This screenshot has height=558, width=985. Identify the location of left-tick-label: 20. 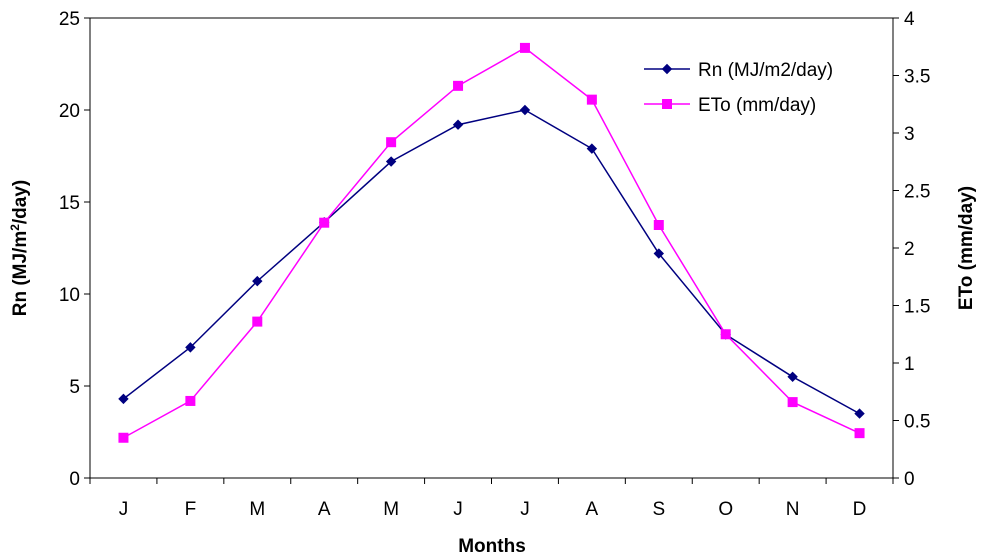
(69, 111).